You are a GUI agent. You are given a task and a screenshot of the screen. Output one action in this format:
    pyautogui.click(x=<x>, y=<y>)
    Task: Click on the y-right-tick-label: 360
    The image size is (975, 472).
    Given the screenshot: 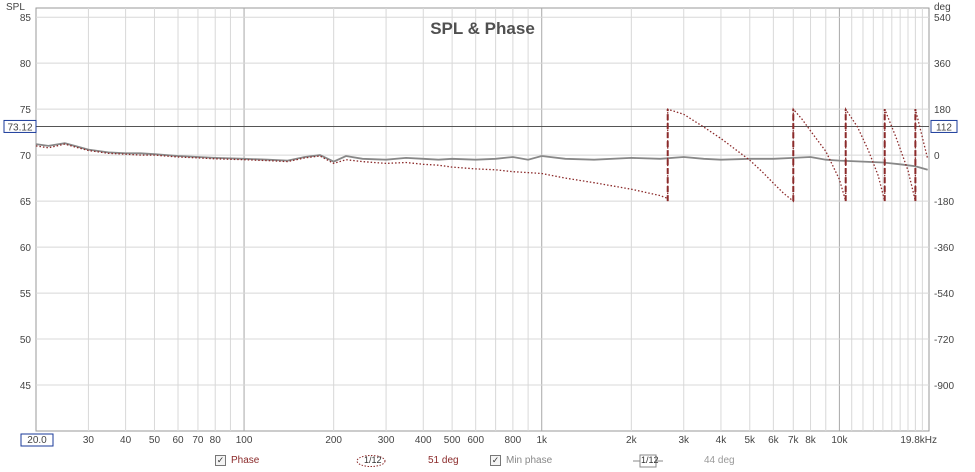 What is the action you would take?
    pyautogui.click(x=942, y=64)
    